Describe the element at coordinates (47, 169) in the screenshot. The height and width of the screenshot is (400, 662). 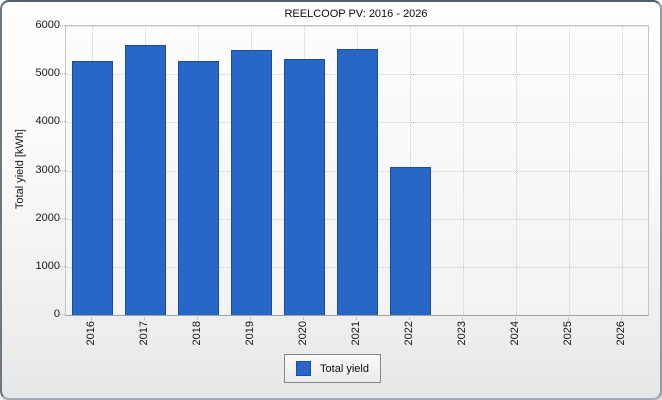
I see `y-tick-label: 3000` at that location.